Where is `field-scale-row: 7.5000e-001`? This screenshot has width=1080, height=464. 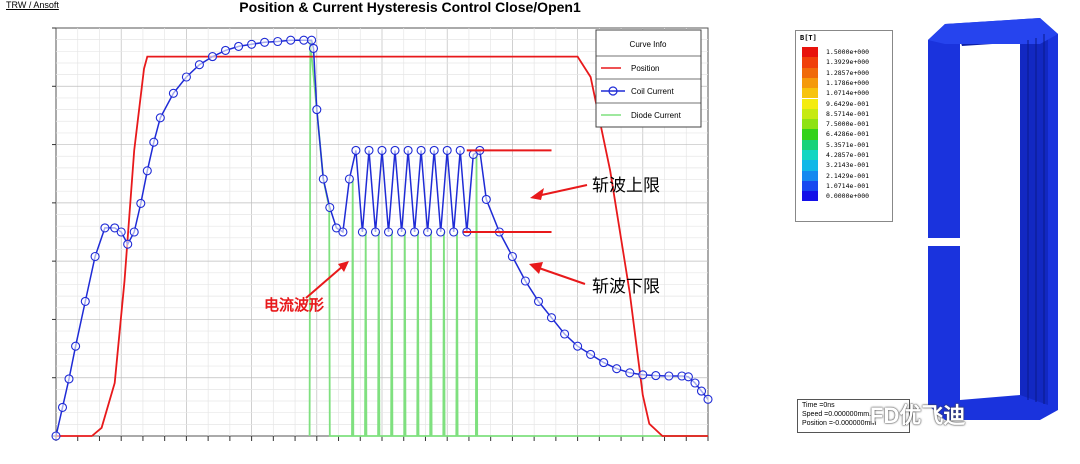 field-scale-row: 7.5000e-001 is located at coordinates (845, 124).